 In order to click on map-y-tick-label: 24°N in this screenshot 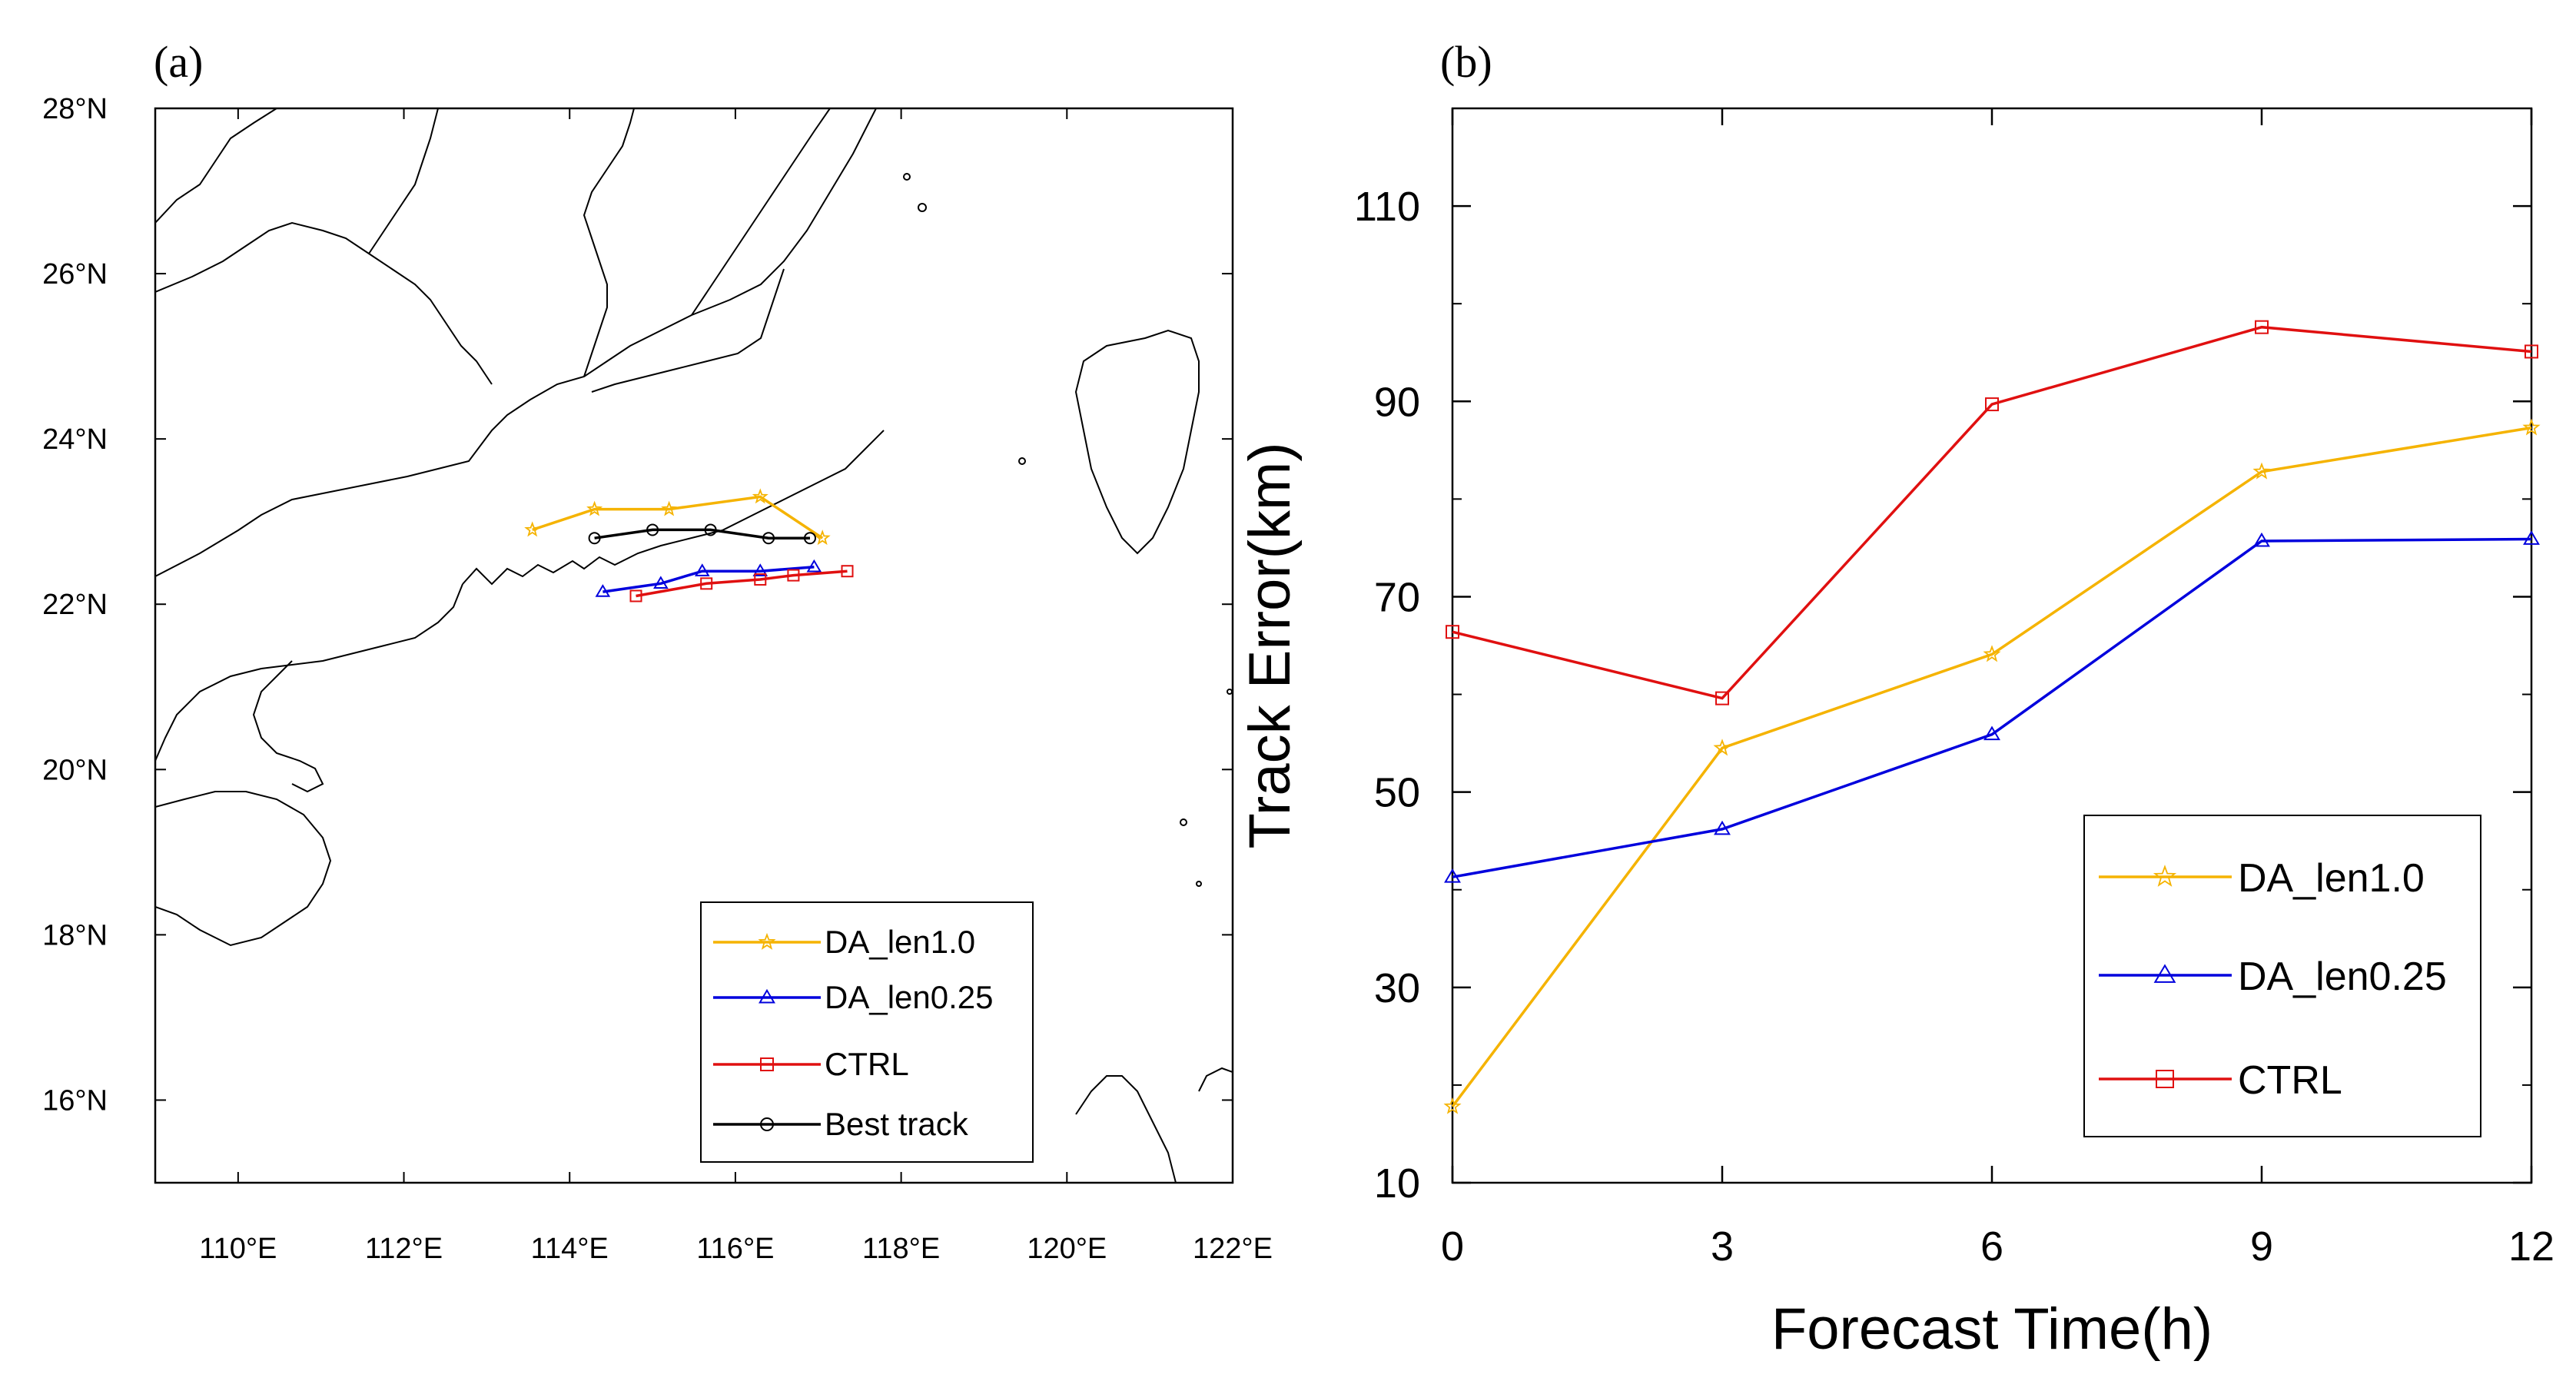, I will do `click(75, 439)`.